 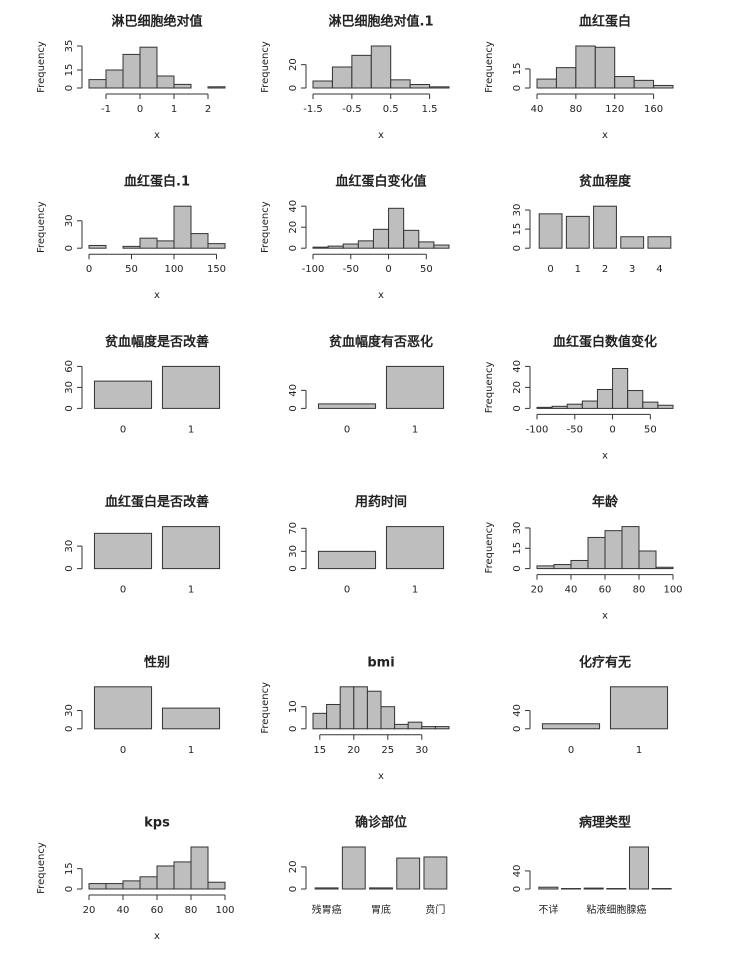 What do you see at coordinates (157, 823) in the screenshot?
I see `chart-title: kps` at bounding box center [157, 823].